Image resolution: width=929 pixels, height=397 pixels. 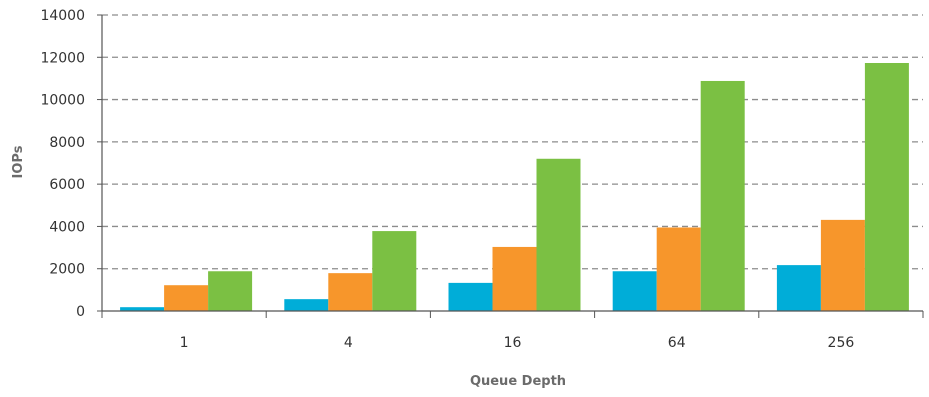 What do you see at coordinates (184, 343) in the screenshot?
I see `x-tick-label: 1` at bounding box center [184, 343].